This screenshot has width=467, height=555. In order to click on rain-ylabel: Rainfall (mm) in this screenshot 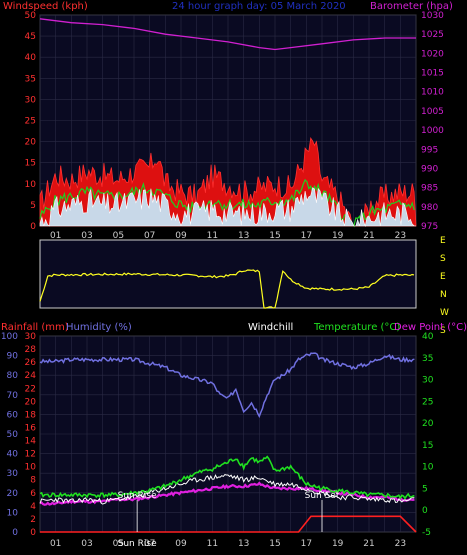, I will do `click(35, 327)`.